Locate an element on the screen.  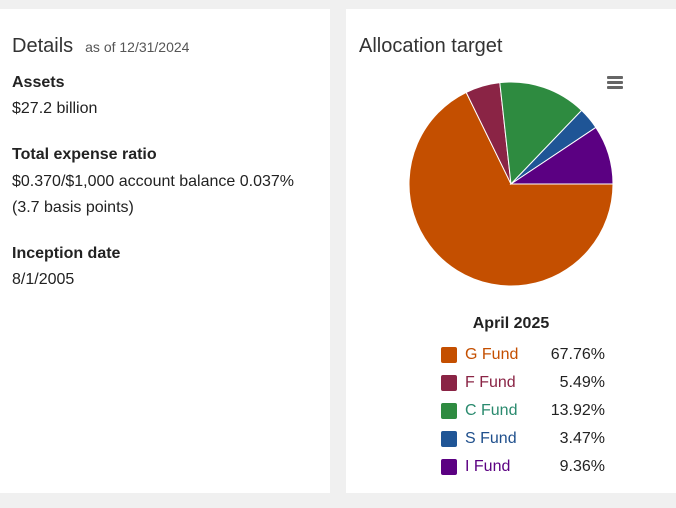
details-heading: Details as of 12/31/2024 is located at coordinates (101, 46).